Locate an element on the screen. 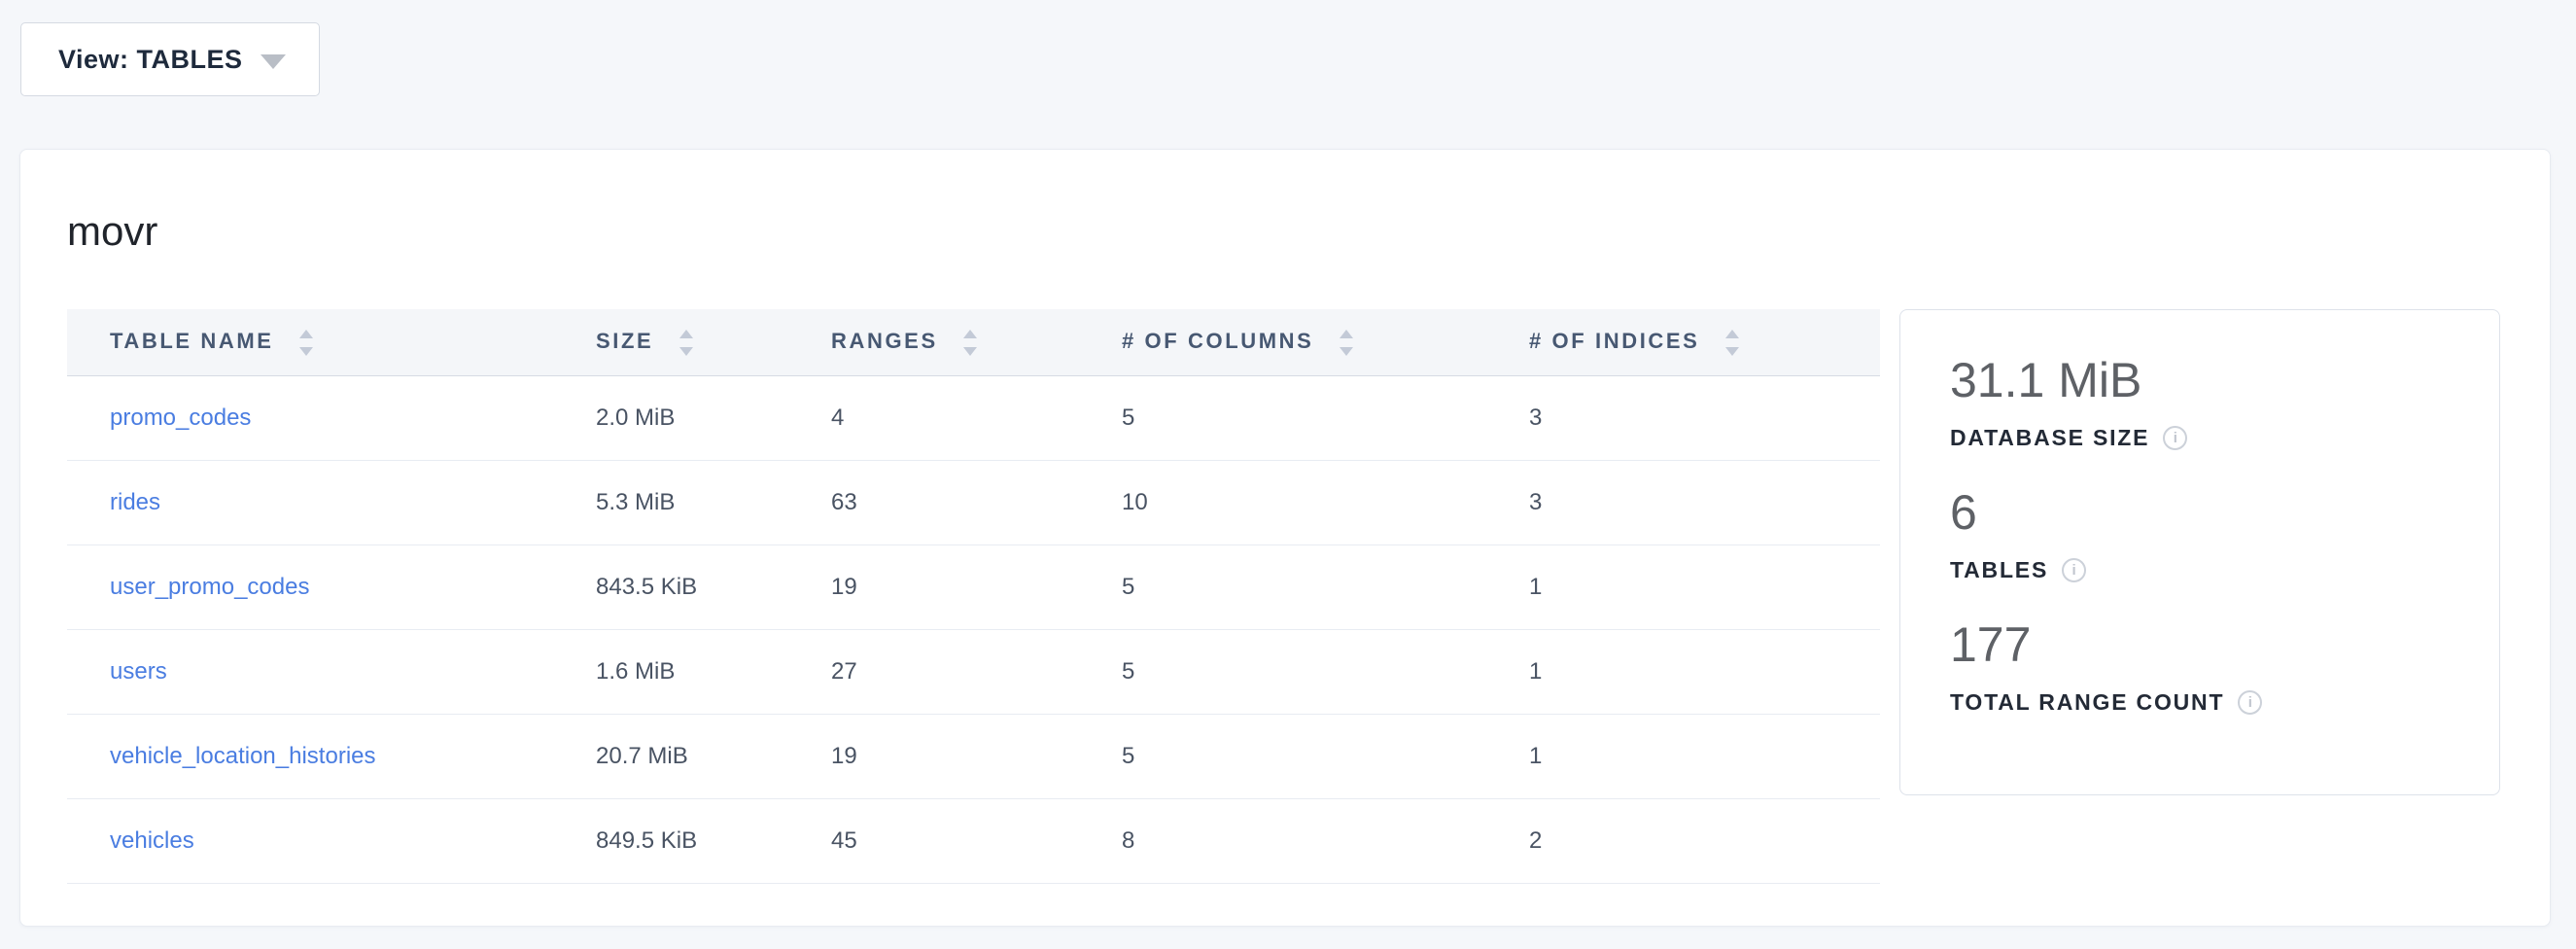 The height and width of the screenshot is (949, 2576). cell-ranges: 45 is located at coordinates (977, 841).